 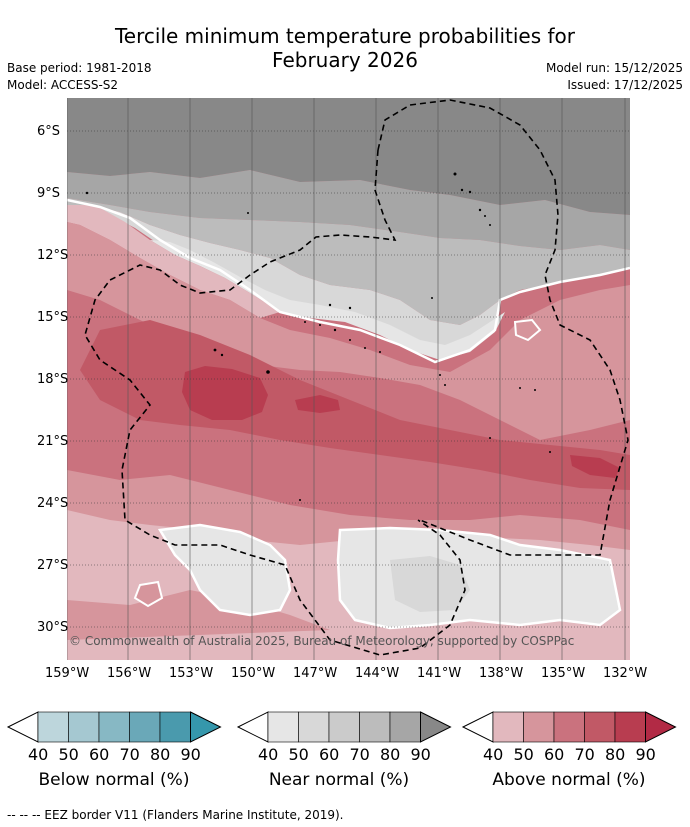 I want to click on lon-tick-label: 135°W, so click(x=563, y=673).